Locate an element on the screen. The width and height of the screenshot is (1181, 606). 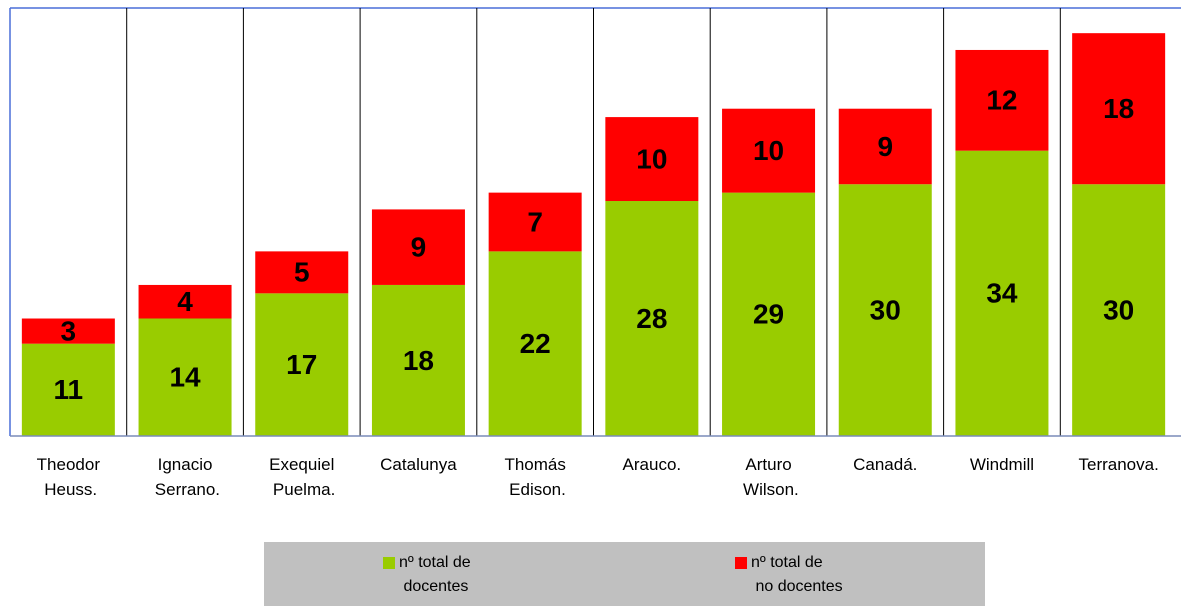
value-label: 11 is located at coordinates (69, 389).